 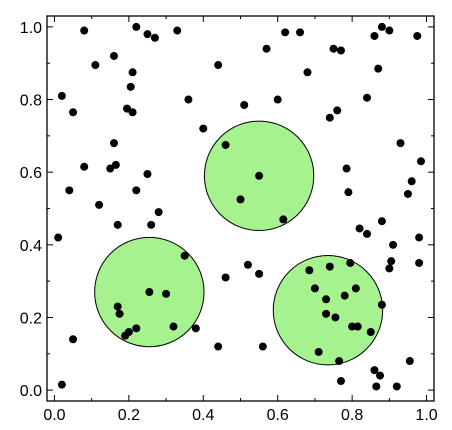 What do you see at coordinates (54, 415) in the screenshot?
I see `x-tick-label: 0.0` at bounding box center [54, 415].